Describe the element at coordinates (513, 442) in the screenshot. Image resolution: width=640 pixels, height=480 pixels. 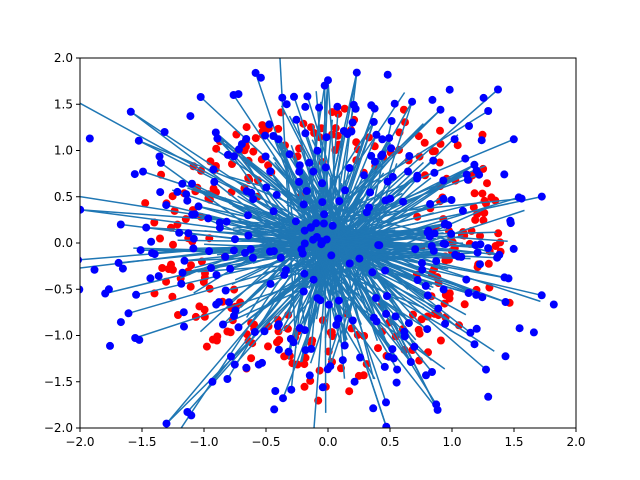
I see `x-tick-label: 1.5` at that location.